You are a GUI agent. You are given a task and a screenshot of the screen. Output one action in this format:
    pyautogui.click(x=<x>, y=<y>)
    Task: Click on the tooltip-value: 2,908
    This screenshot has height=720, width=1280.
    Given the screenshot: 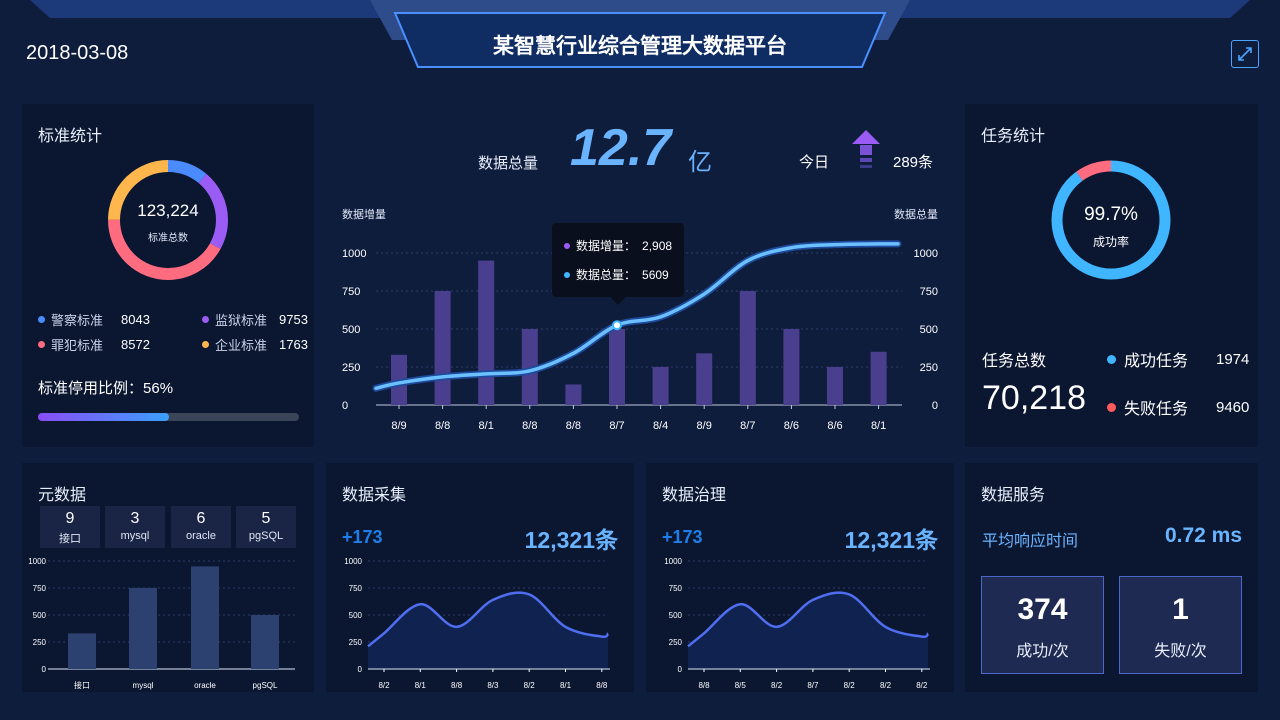 What is the action you would take?
    pyautogui.click(x=657, y=245)
    